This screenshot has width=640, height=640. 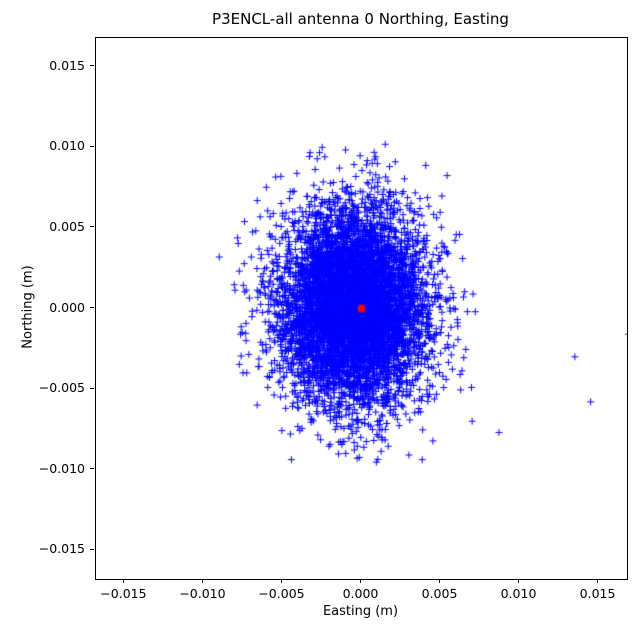 I want to click on x-tick-label: −0.010, so click(x=202, y=593).